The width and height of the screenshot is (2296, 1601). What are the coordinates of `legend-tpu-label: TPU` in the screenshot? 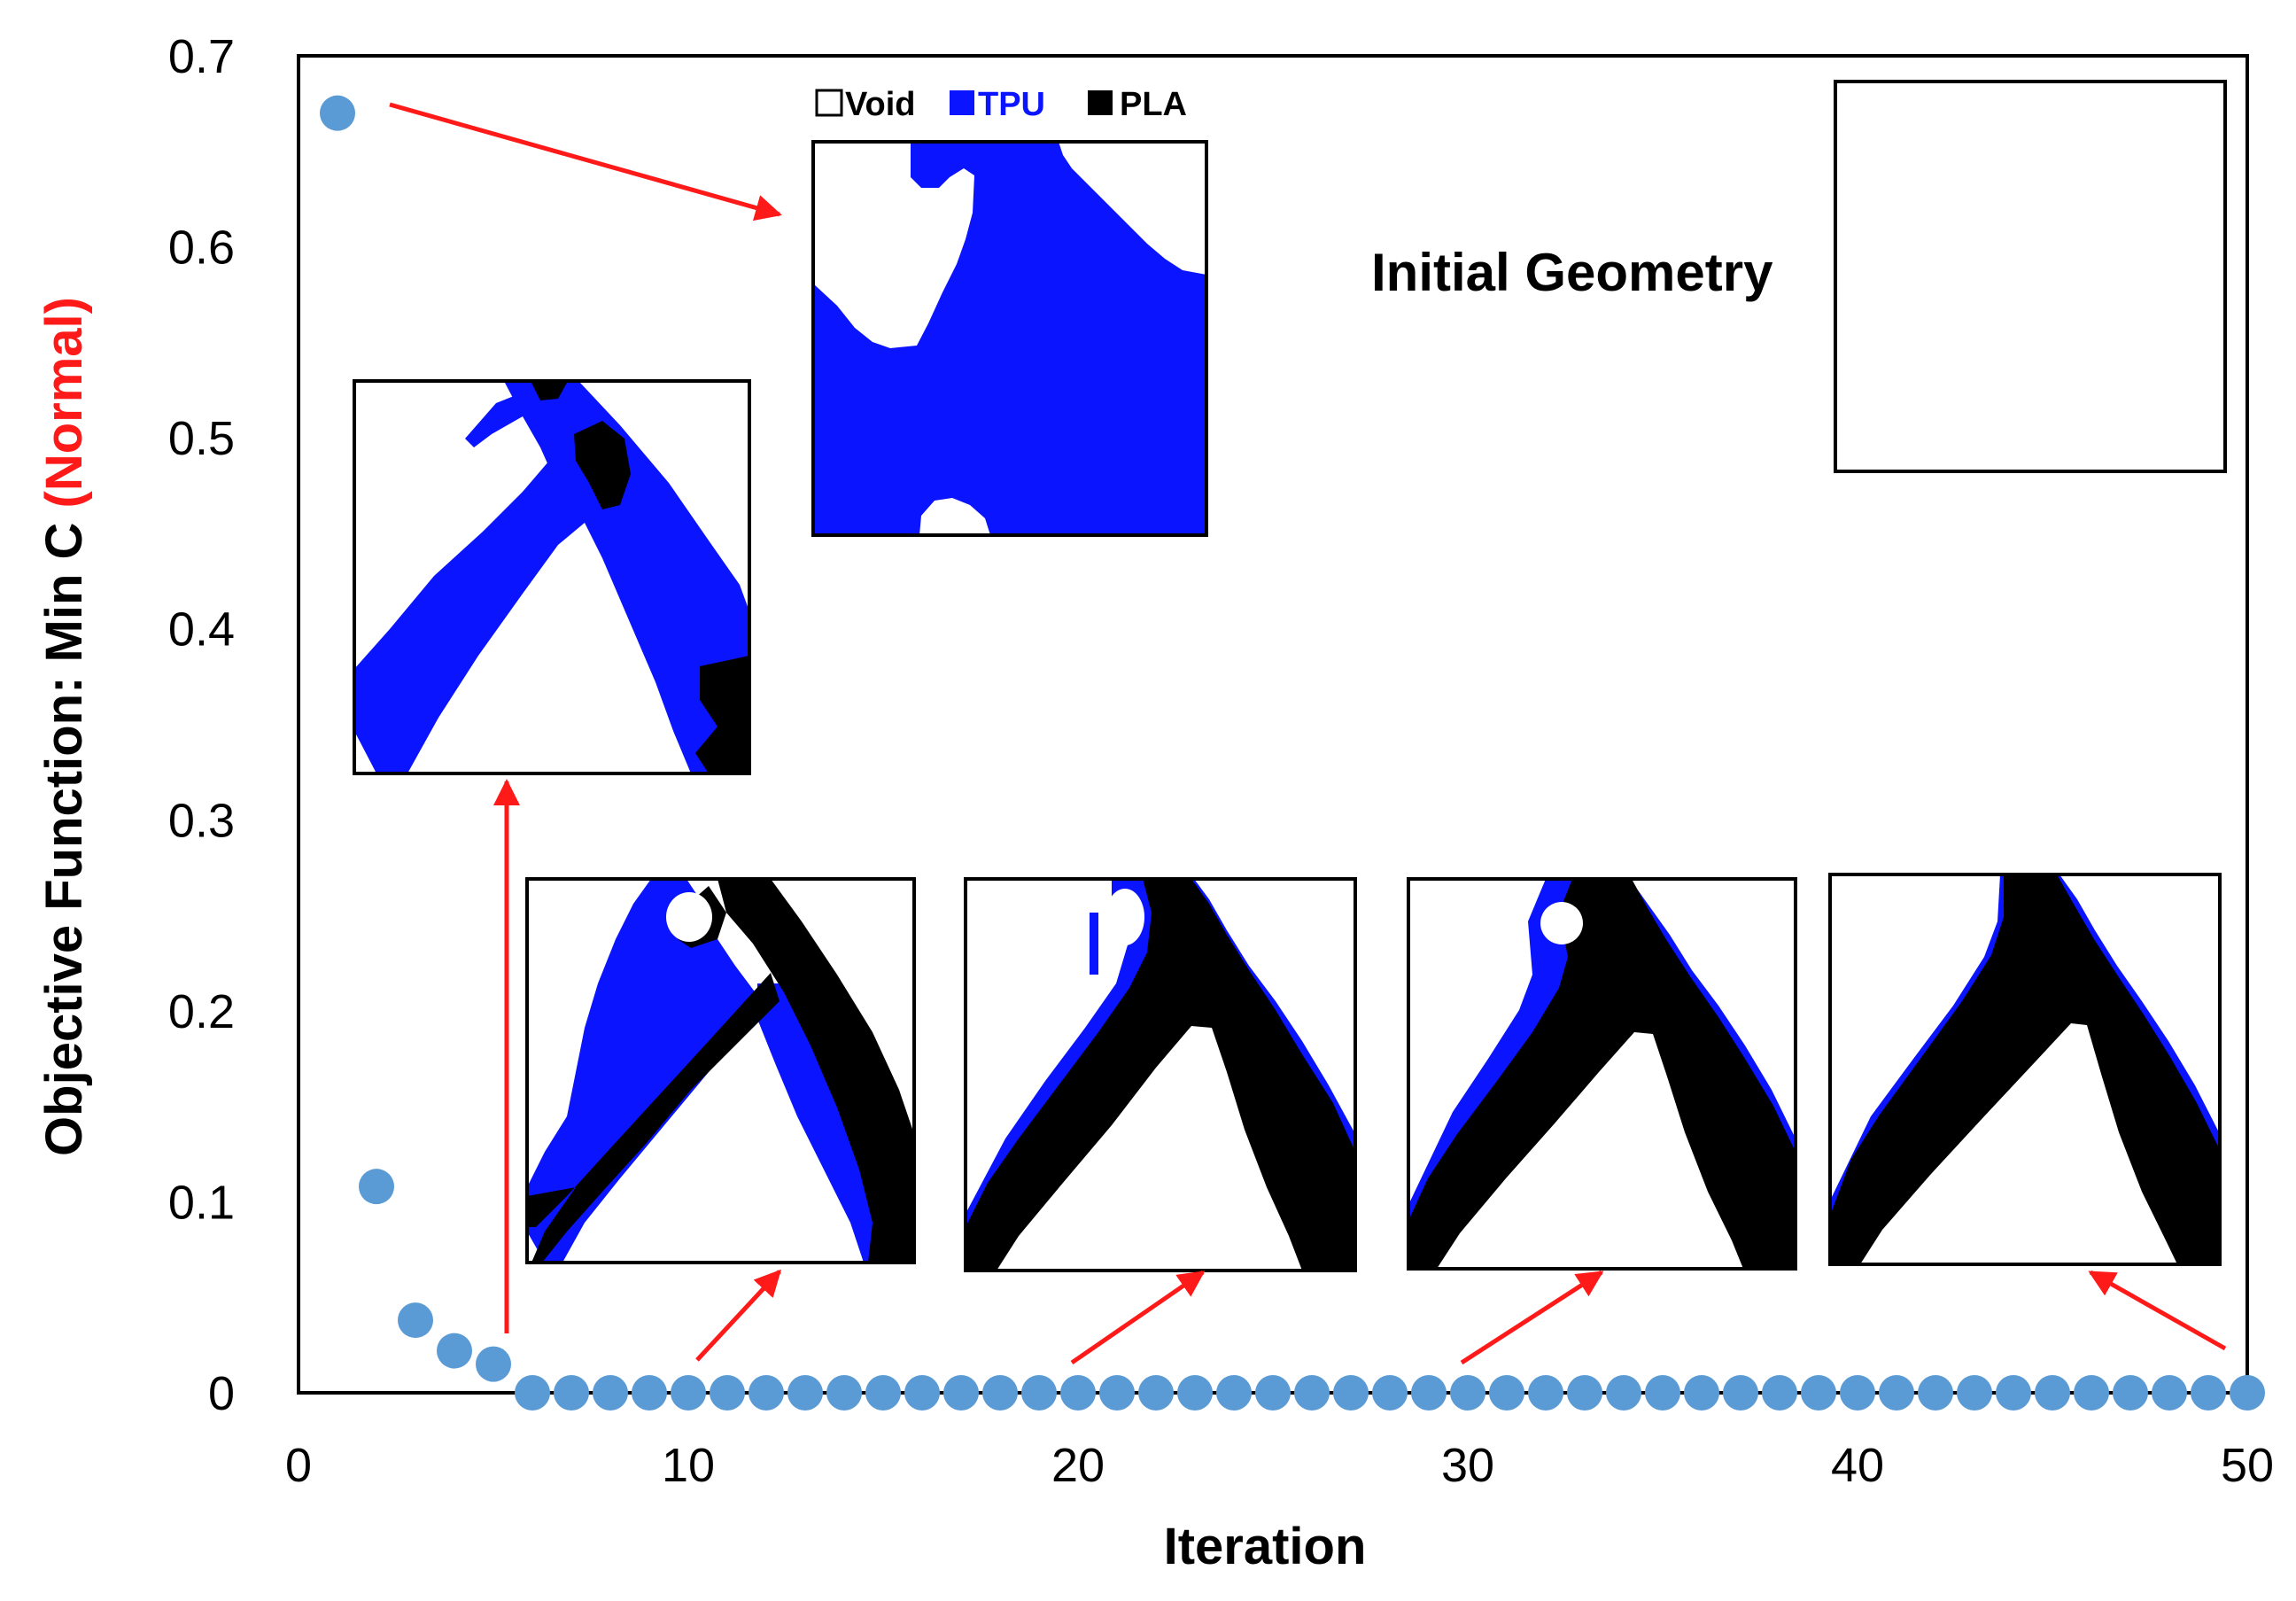 It's located at (1012, 105).